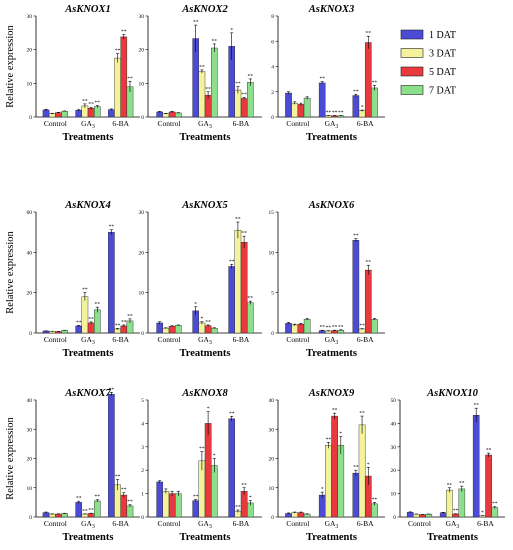  Describe the element at coordinates (142, 118) in the screenshot. I see `y-tick-label: 0` at that location.